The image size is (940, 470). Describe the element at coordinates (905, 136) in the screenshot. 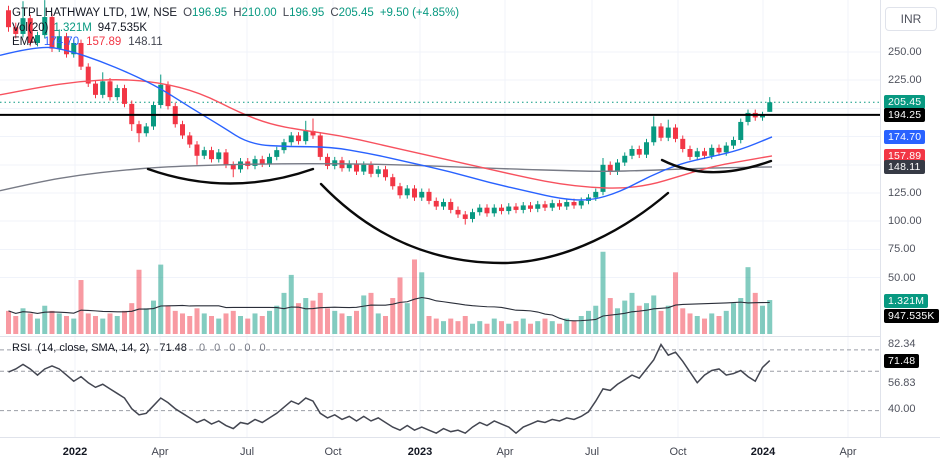

I see `axis-price-badge: 174.70` at that location.